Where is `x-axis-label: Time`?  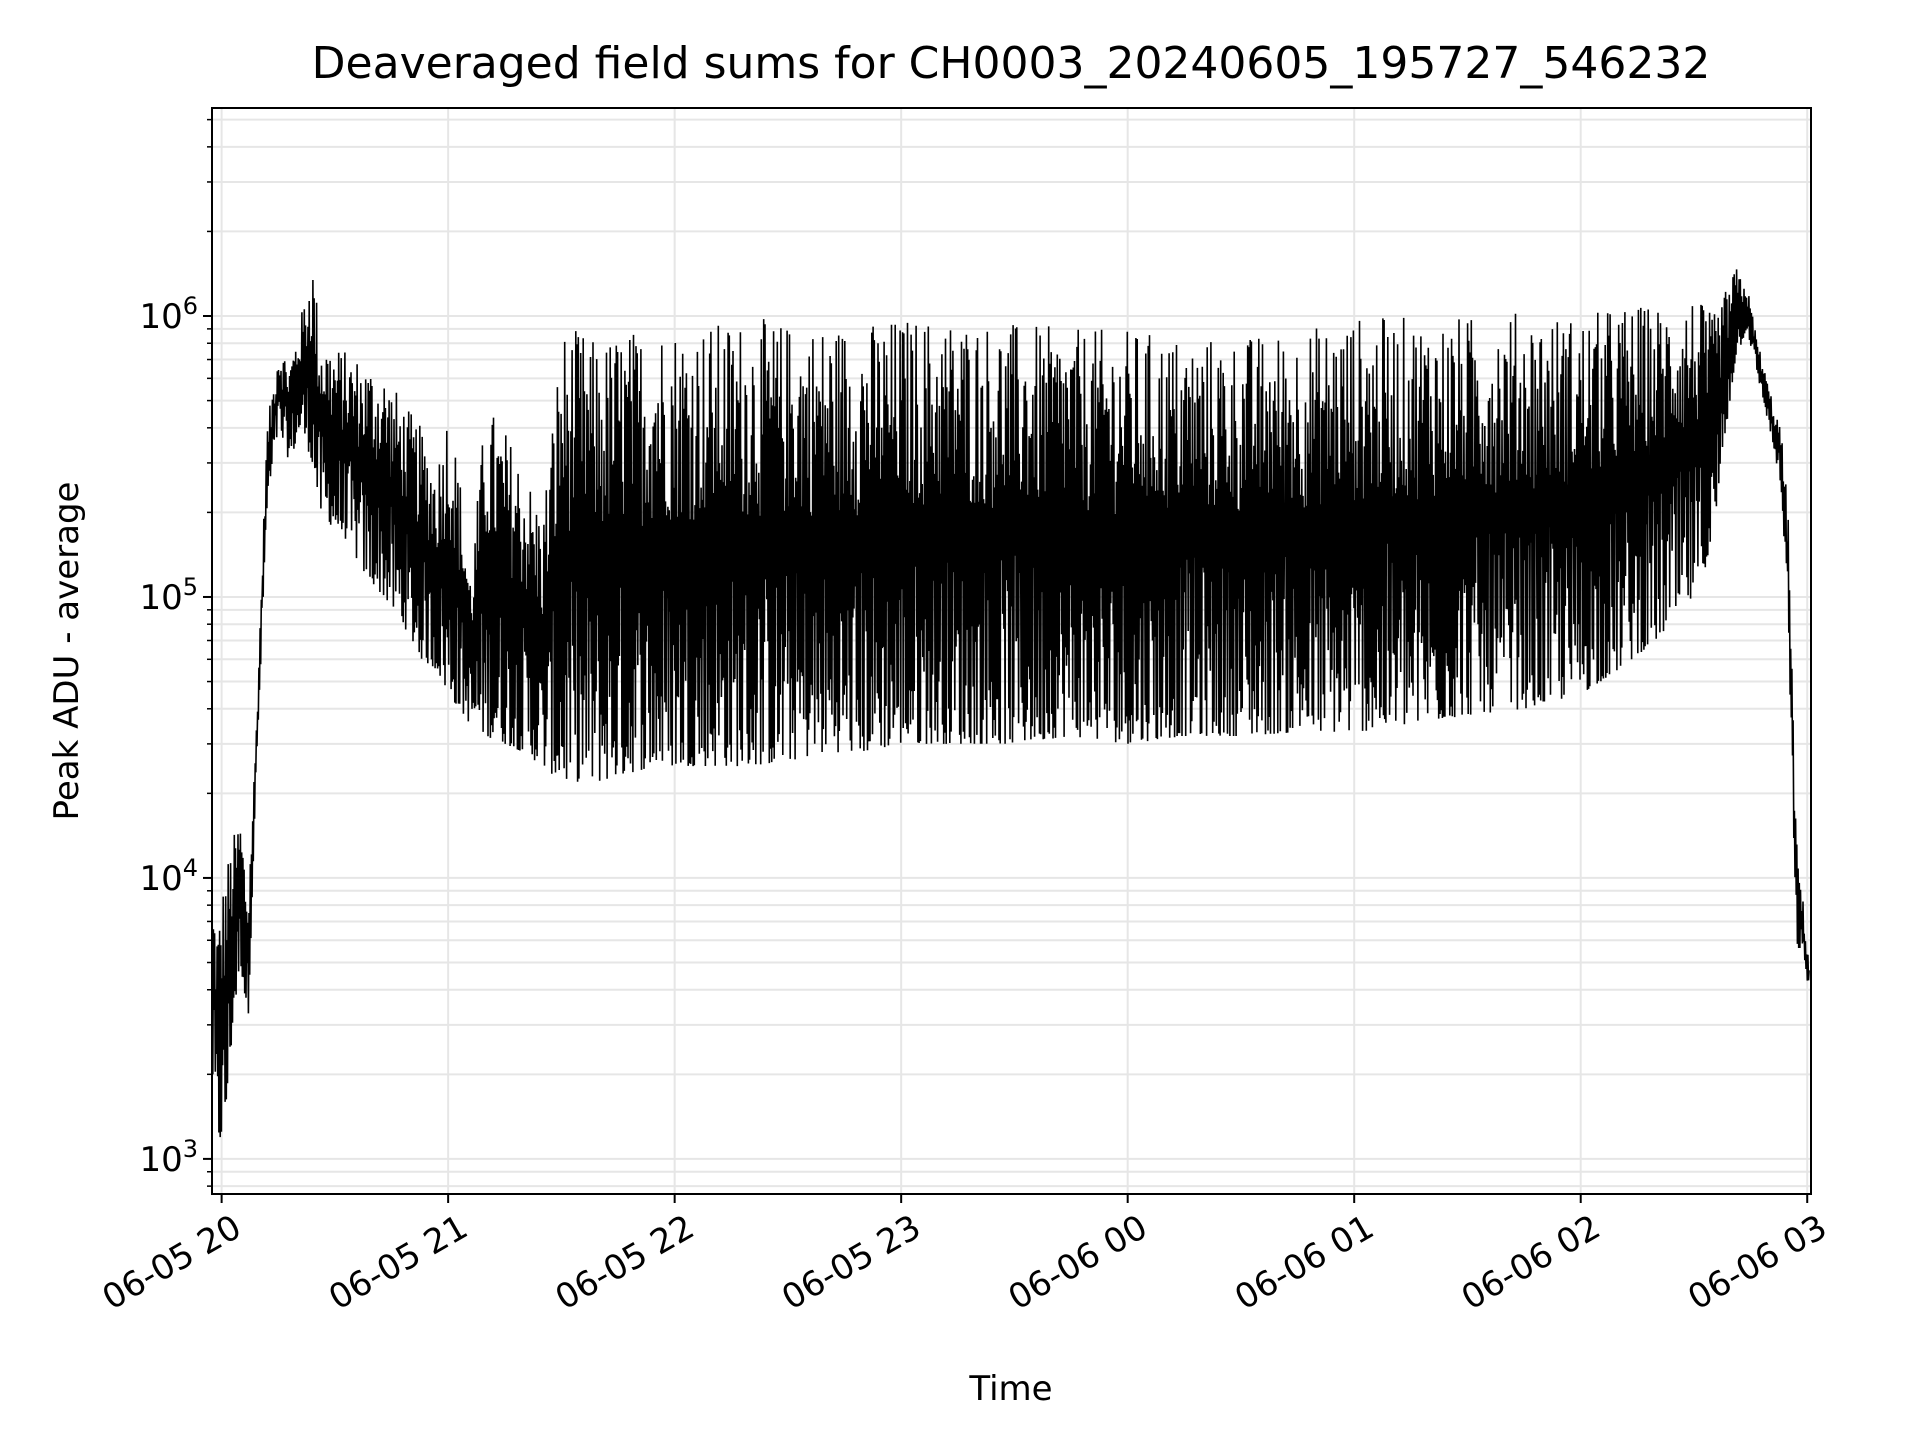
x-axis-label: Time is located at coordinates (1010, 1389).